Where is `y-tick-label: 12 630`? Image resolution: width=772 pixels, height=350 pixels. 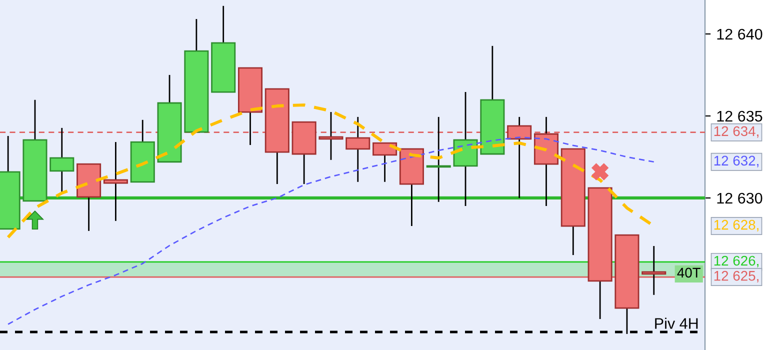 y-tick-label: 12 630 is located at coordinates (739, 198).